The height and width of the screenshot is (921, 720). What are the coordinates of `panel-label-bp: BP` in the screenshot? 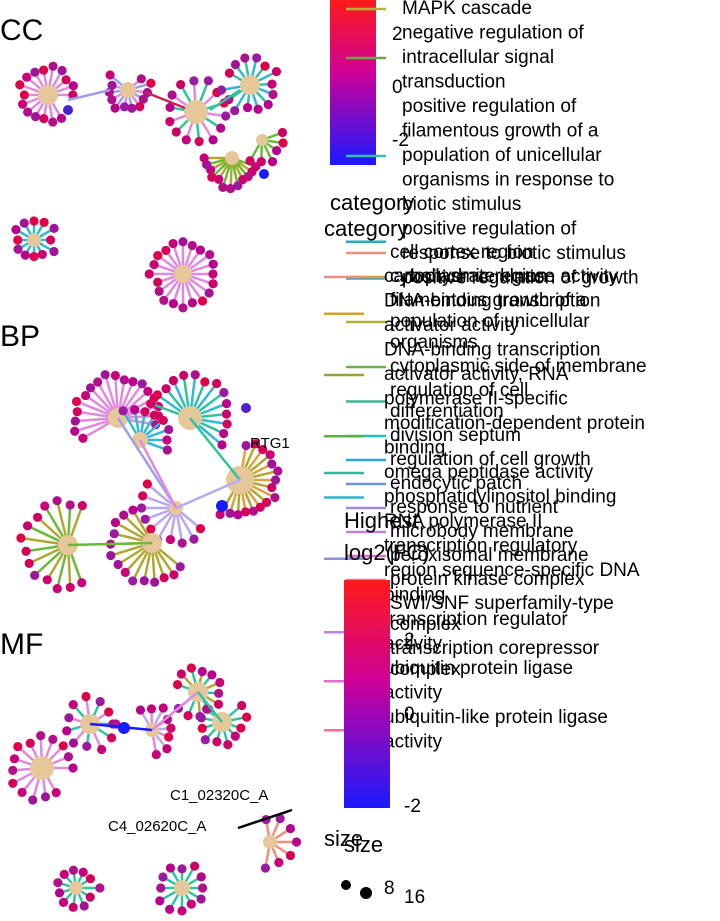 It's located at (20, 336).